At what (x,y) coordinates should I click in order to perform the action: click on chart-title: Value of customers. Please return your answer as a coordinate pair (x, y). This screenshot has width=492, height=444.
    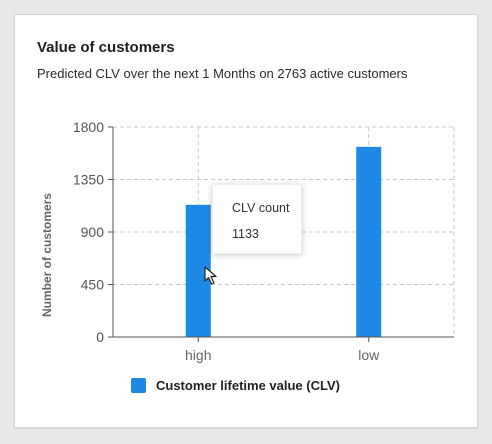
    Looking at the image, I should click on (106, 47).